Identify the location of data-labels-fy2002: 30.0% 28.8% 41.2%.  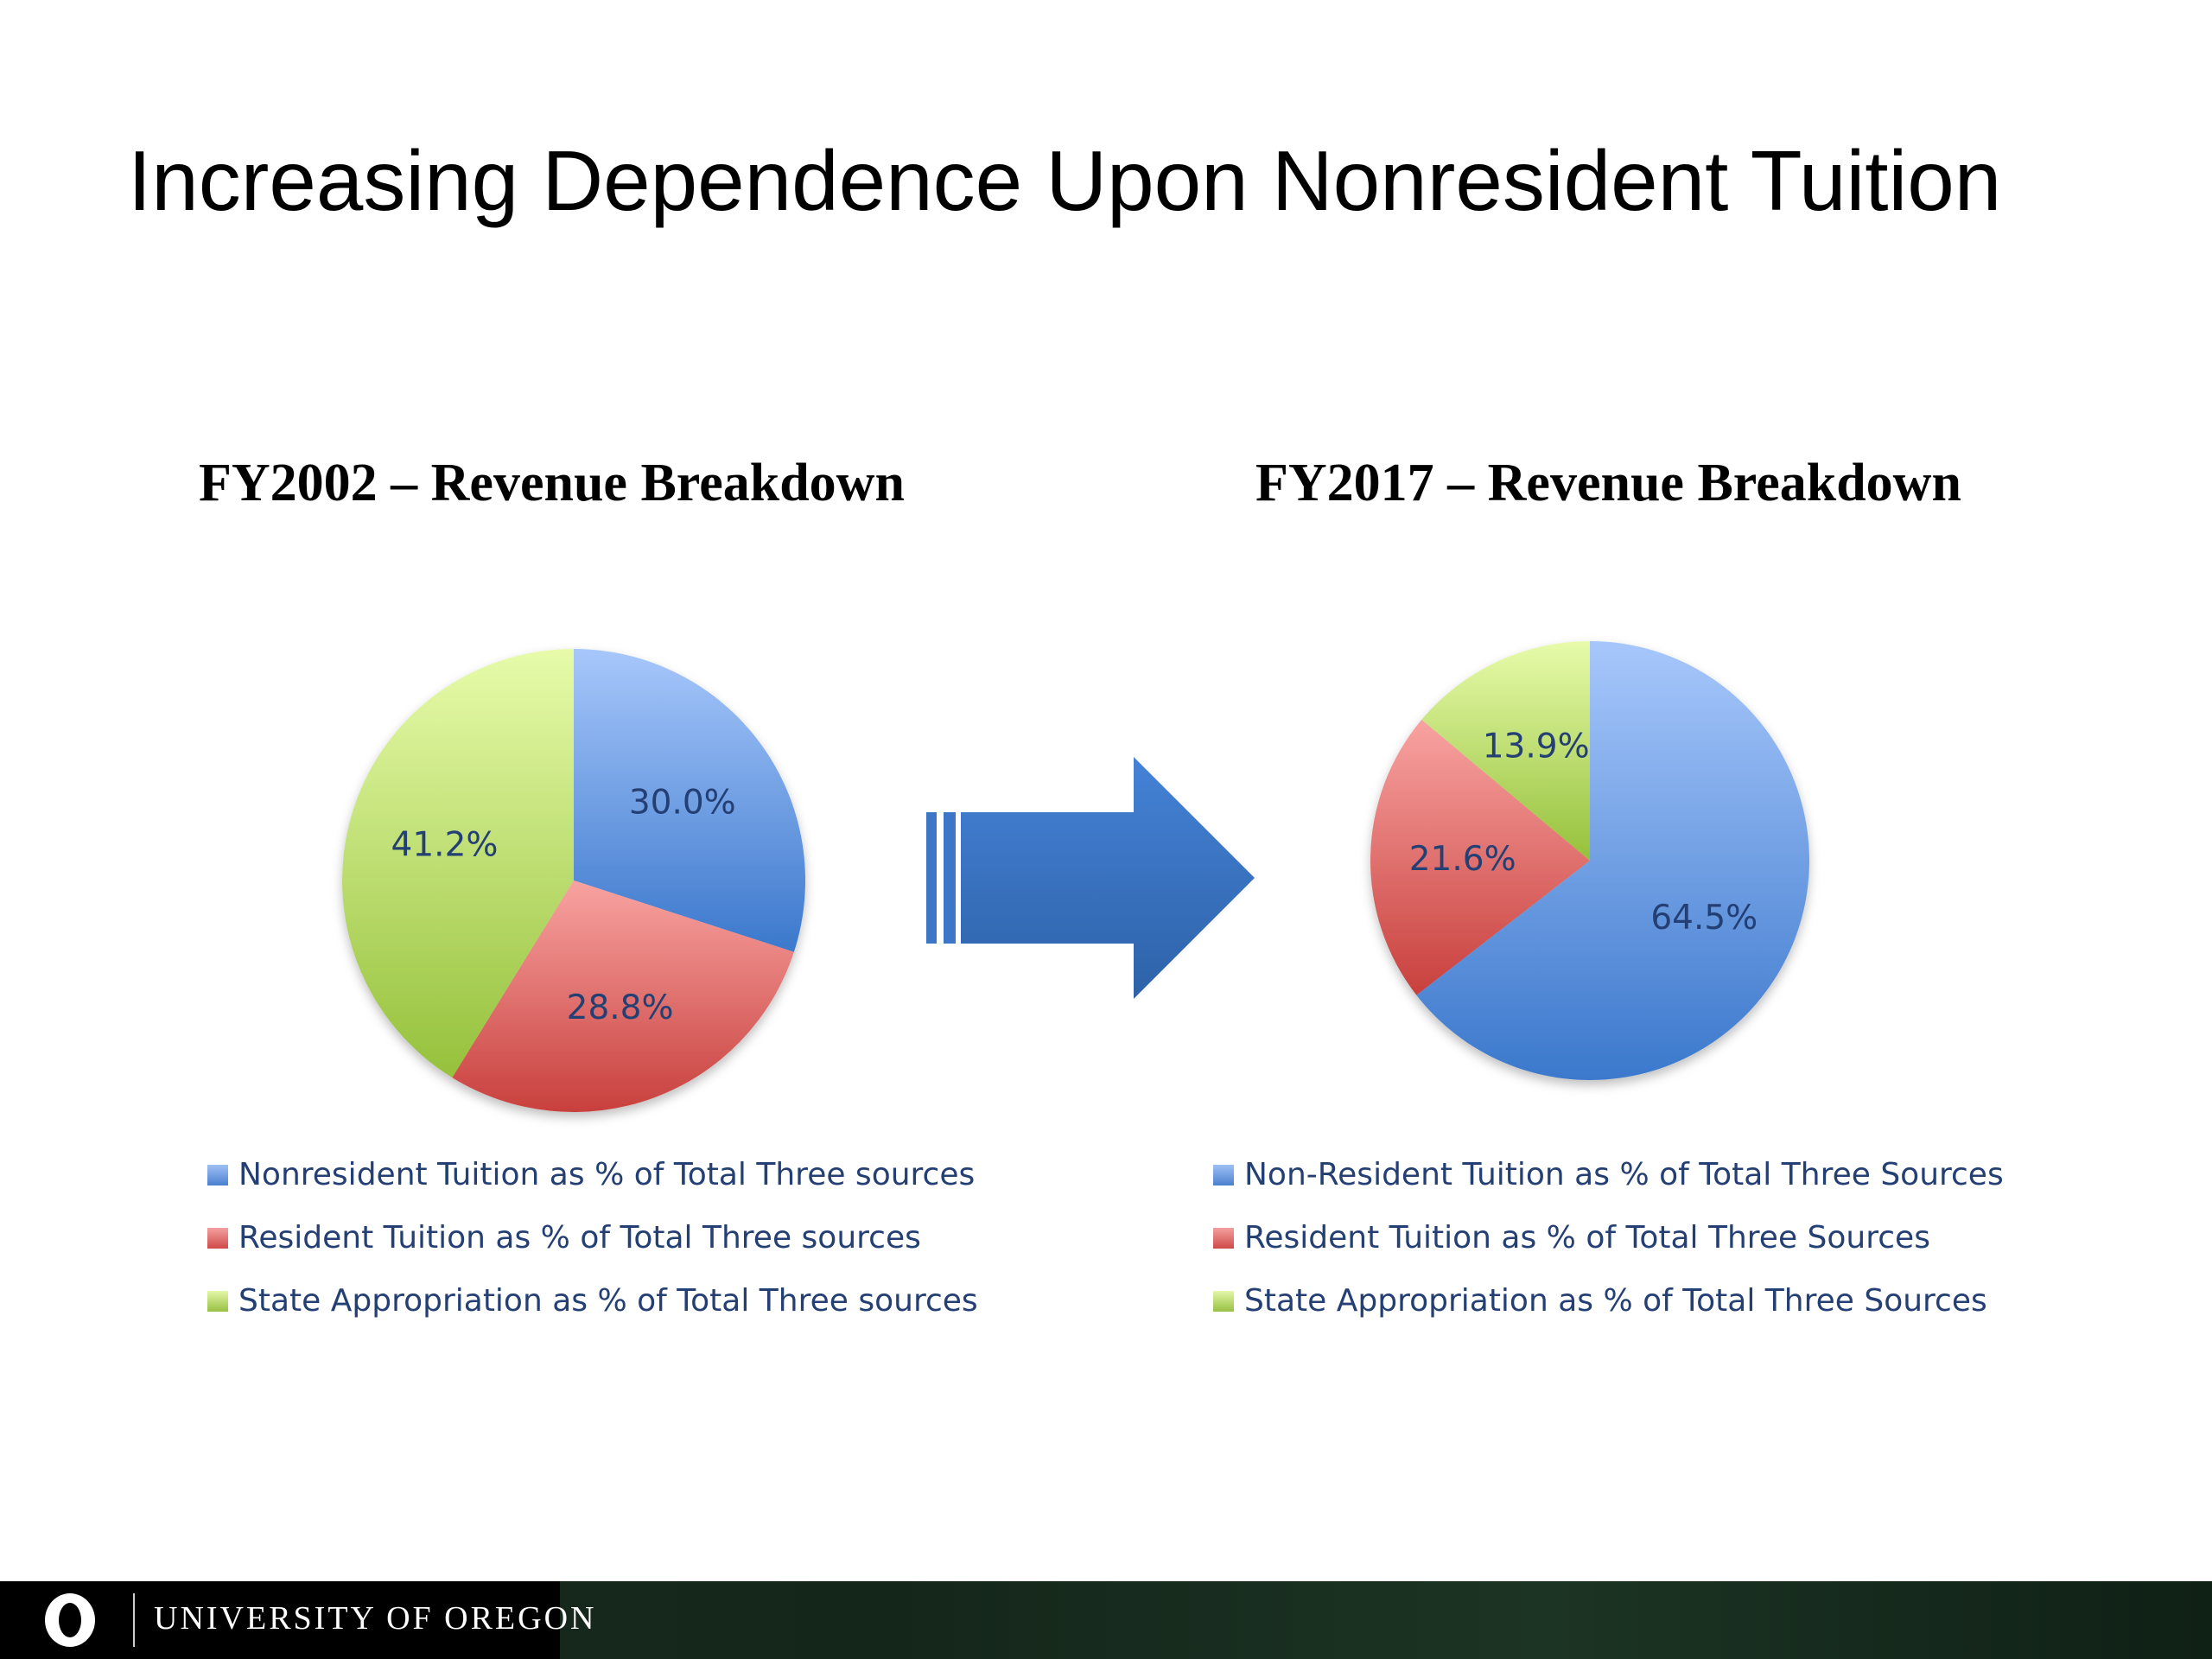
(563, 905).